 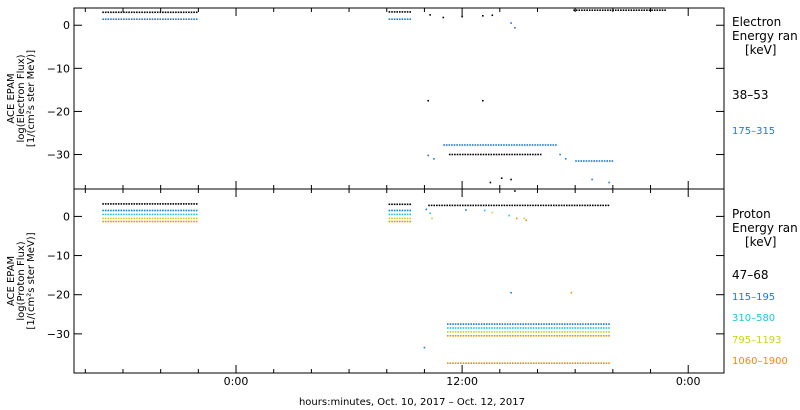 What do you see at coordinates (58, 155) in the screenshot?
I see `electron-ytick-label: −30` at bounding box center [58, 155].